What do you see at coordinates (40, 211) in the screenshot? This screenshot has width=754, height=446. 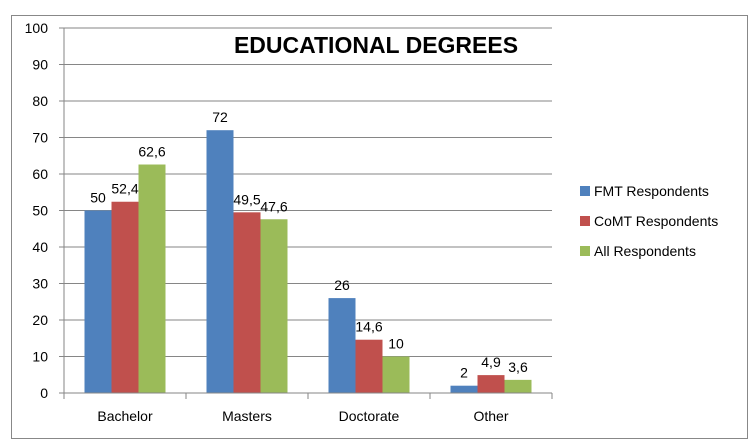 I see `y-tick-label: 50` at bounding box center [40, 211].